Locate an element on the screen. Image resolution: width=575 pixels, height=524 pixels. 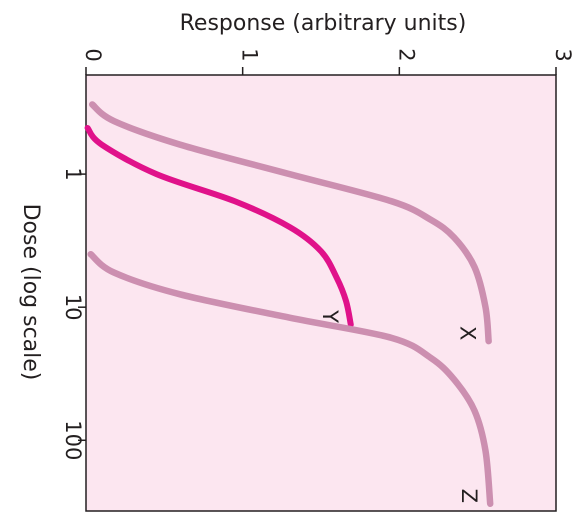
response-tick-label: 3 is located at coordinates (563, 54).